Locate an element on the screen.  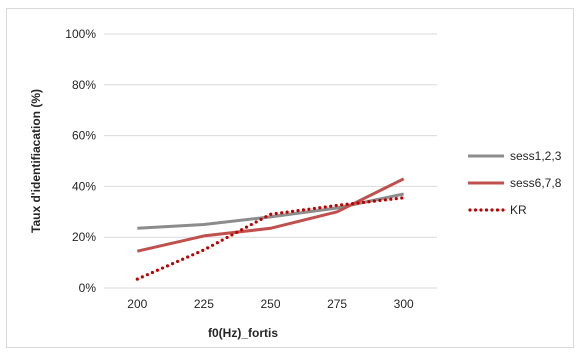
series-lines is located at coordinates (270, 229).